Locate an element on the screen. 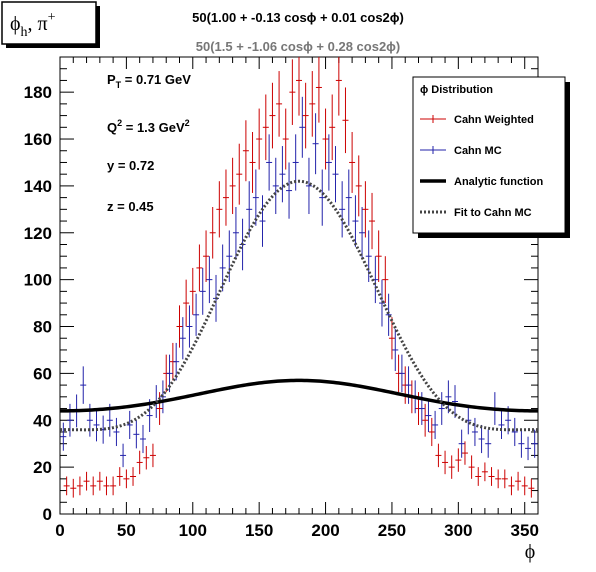 The image size is (596, 572). x-tick-label: 250 is located at coordinates (392, 530).